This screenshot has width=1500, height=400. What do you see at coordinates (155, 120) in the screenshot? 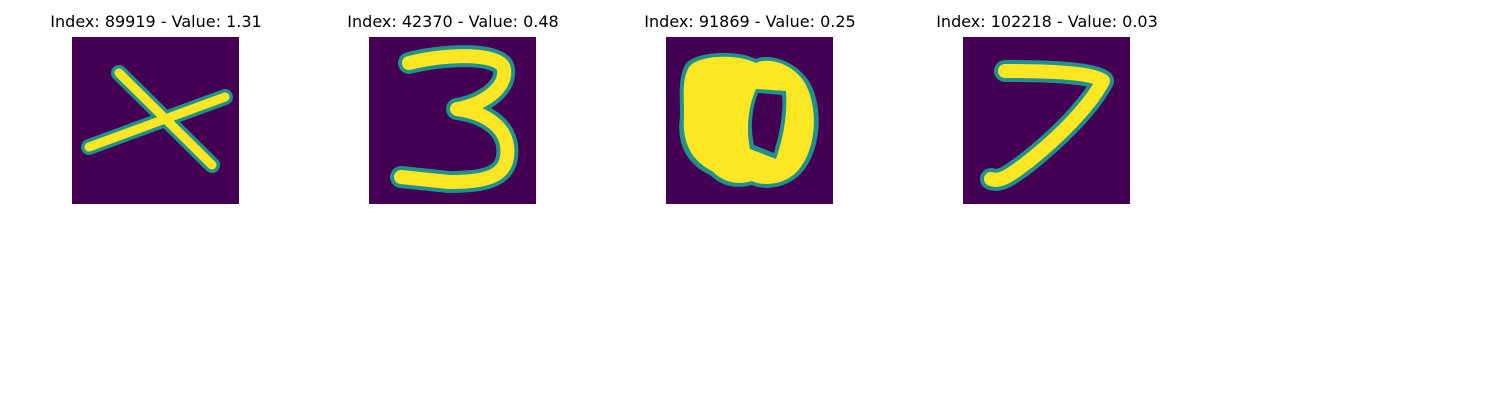
I see `digit-image-x` at bounding box center [155, 120].